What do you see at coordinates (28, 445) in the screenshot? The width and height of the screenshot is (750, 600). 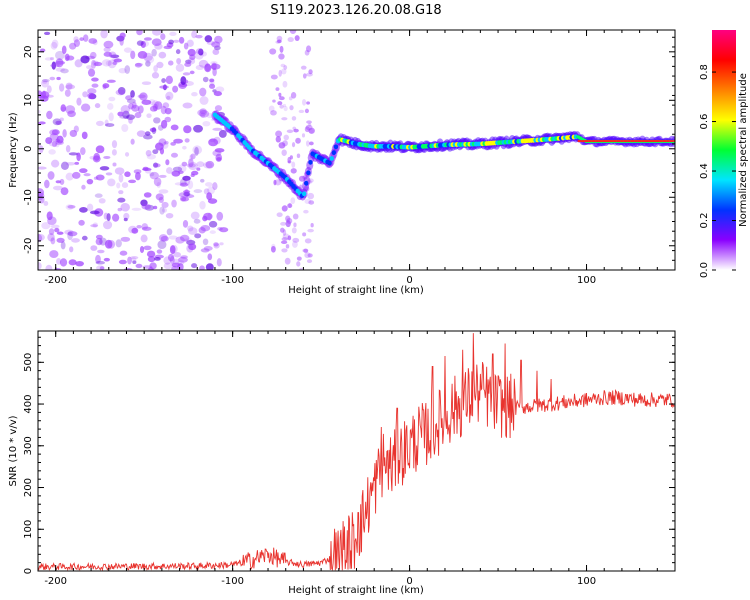 I see `y-tick-label: 300` at bounding box center [28, 445].